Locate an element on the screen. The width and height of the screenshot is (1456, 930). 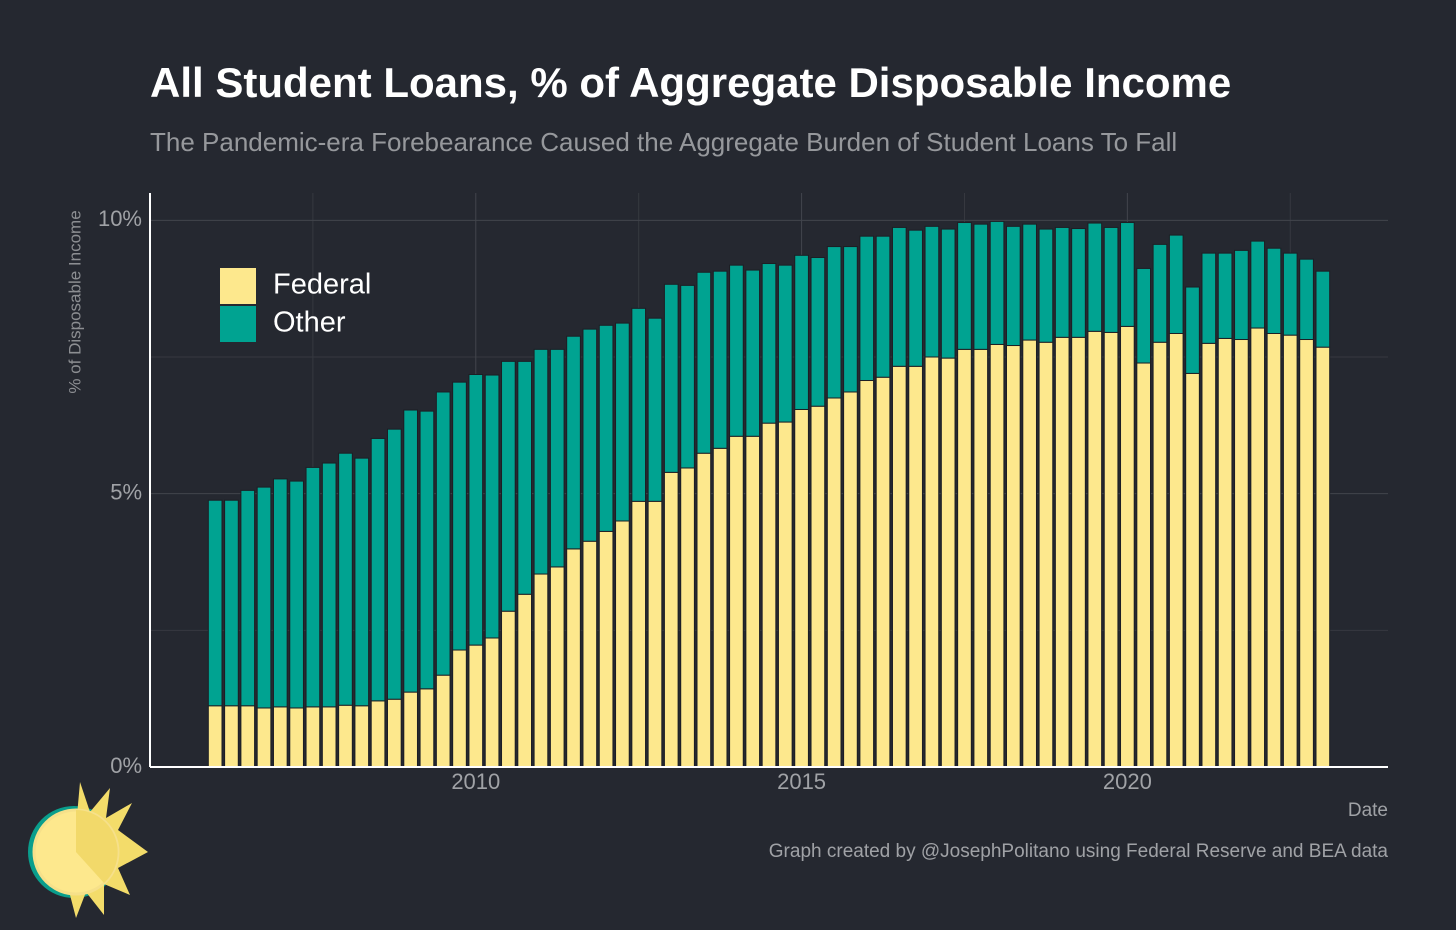
y-tick-label: 0% is located at coordinates (126, 765).